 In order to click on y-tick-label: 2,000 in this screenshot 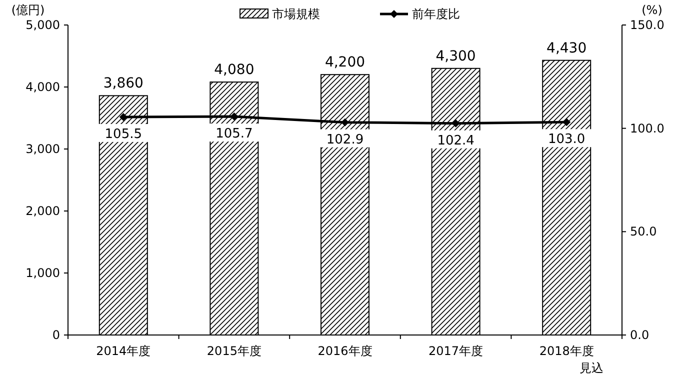, I will do `click(43, 211)`.